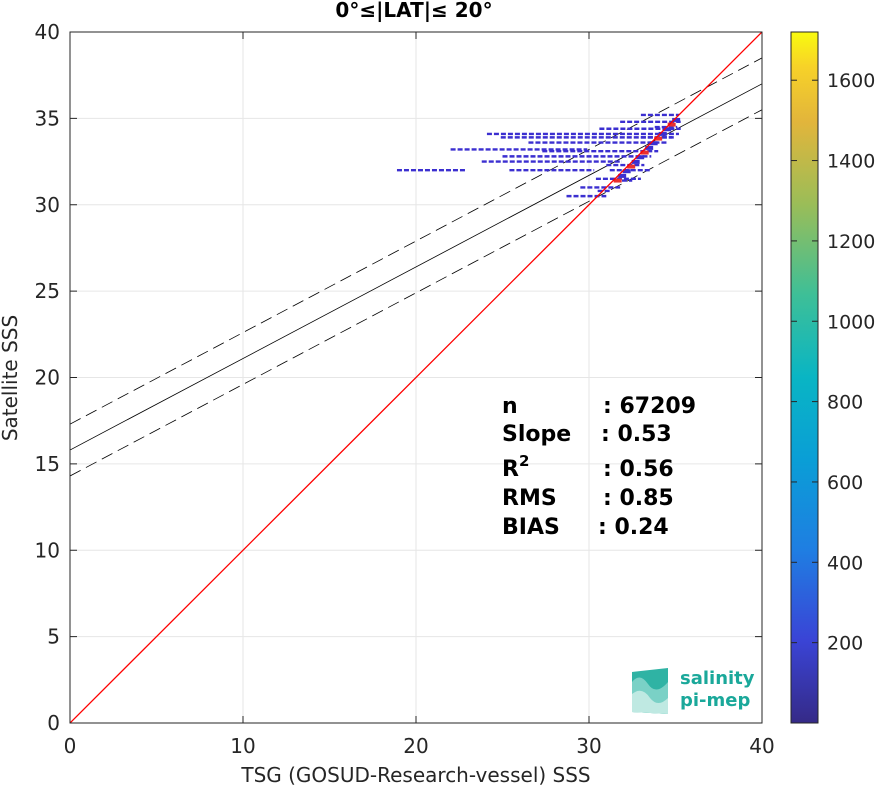 The width and height of the screenshot is (879, 789). Describe the element at coordinates (851, 242) in the screenshot. I see `colorbar-tick-label: 1200` at that location.